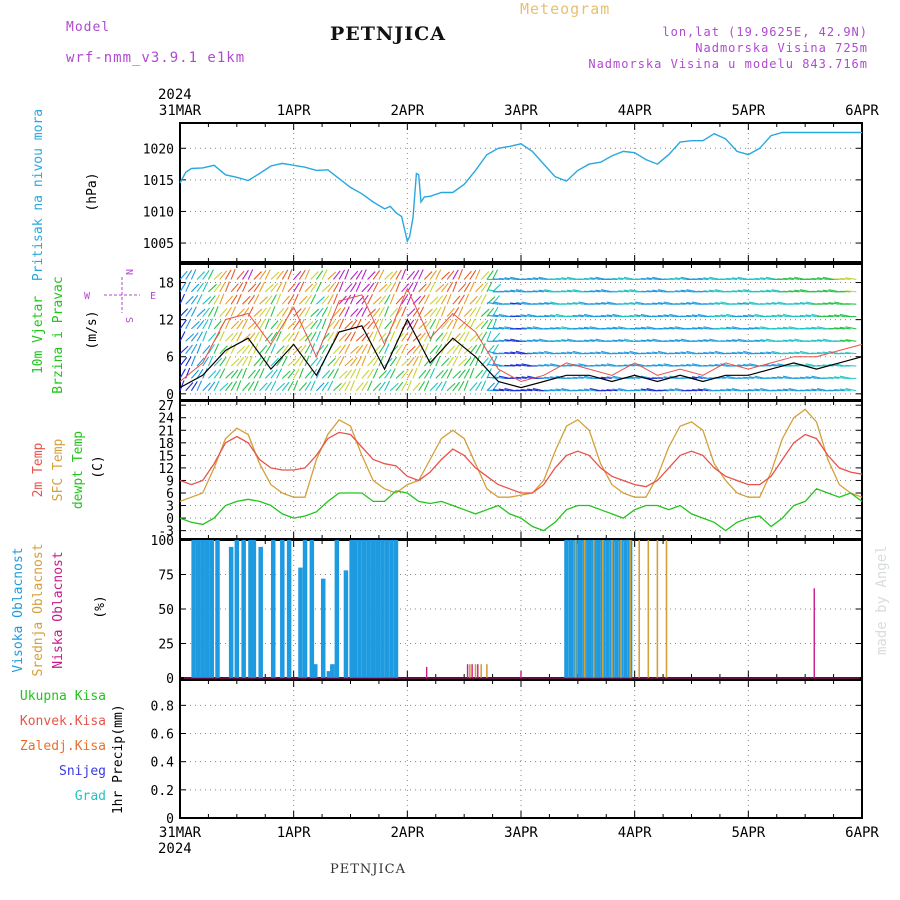  I want to click on precipitation-ytick-label: 0.8, so click(162, 706).